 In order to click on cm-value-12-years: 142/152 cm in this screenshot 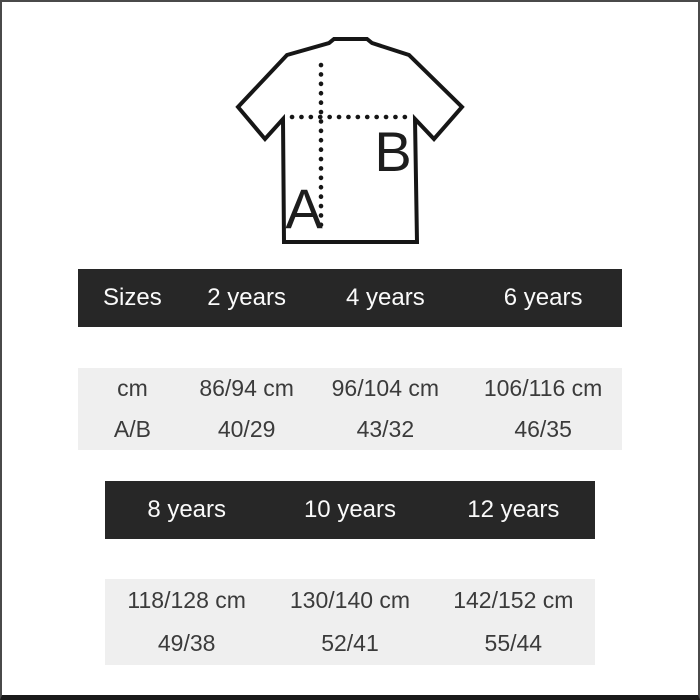, I will do `click(513, 600)`.